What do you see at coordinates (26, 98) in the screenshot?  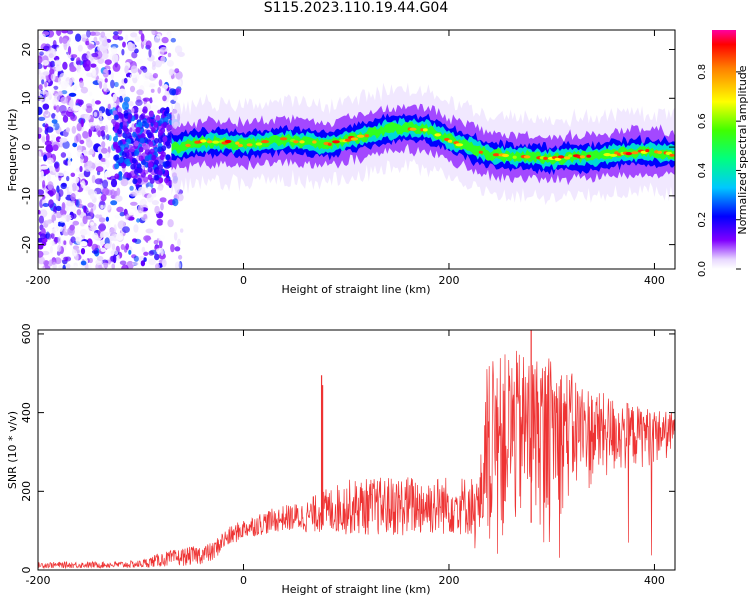 I see `y-tick-label: 10` at bounding box center [26, 98].